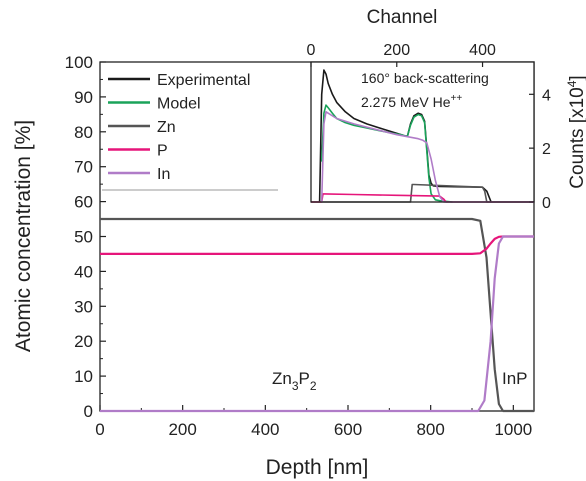  What do you see at coordinates (163, 174) in the screenshot?
I see `legend-label-in: In` at bounding box center [163, 174].